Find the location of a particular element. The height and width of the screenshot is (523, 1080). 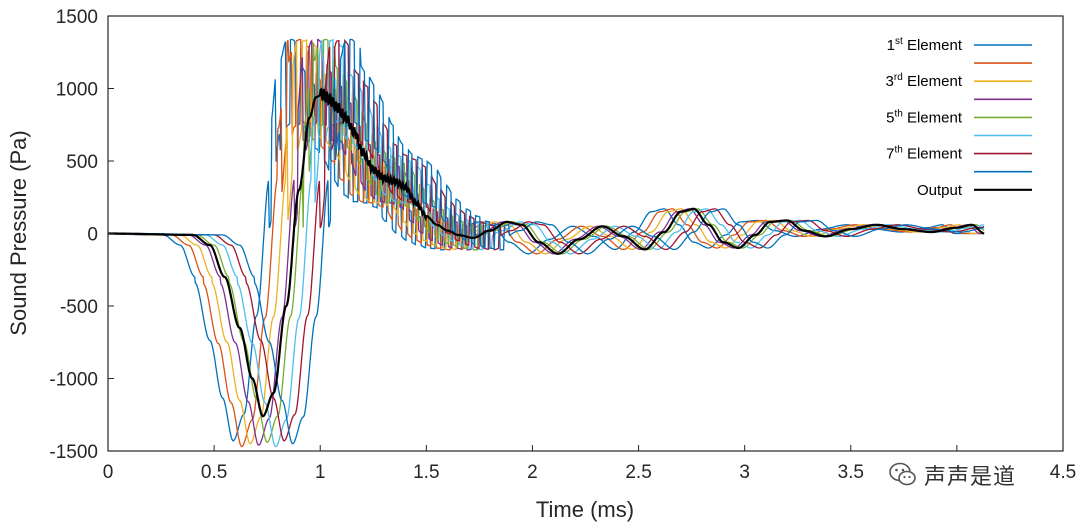

x-tick-label: 2.5 is located at coordinates (638, 472).